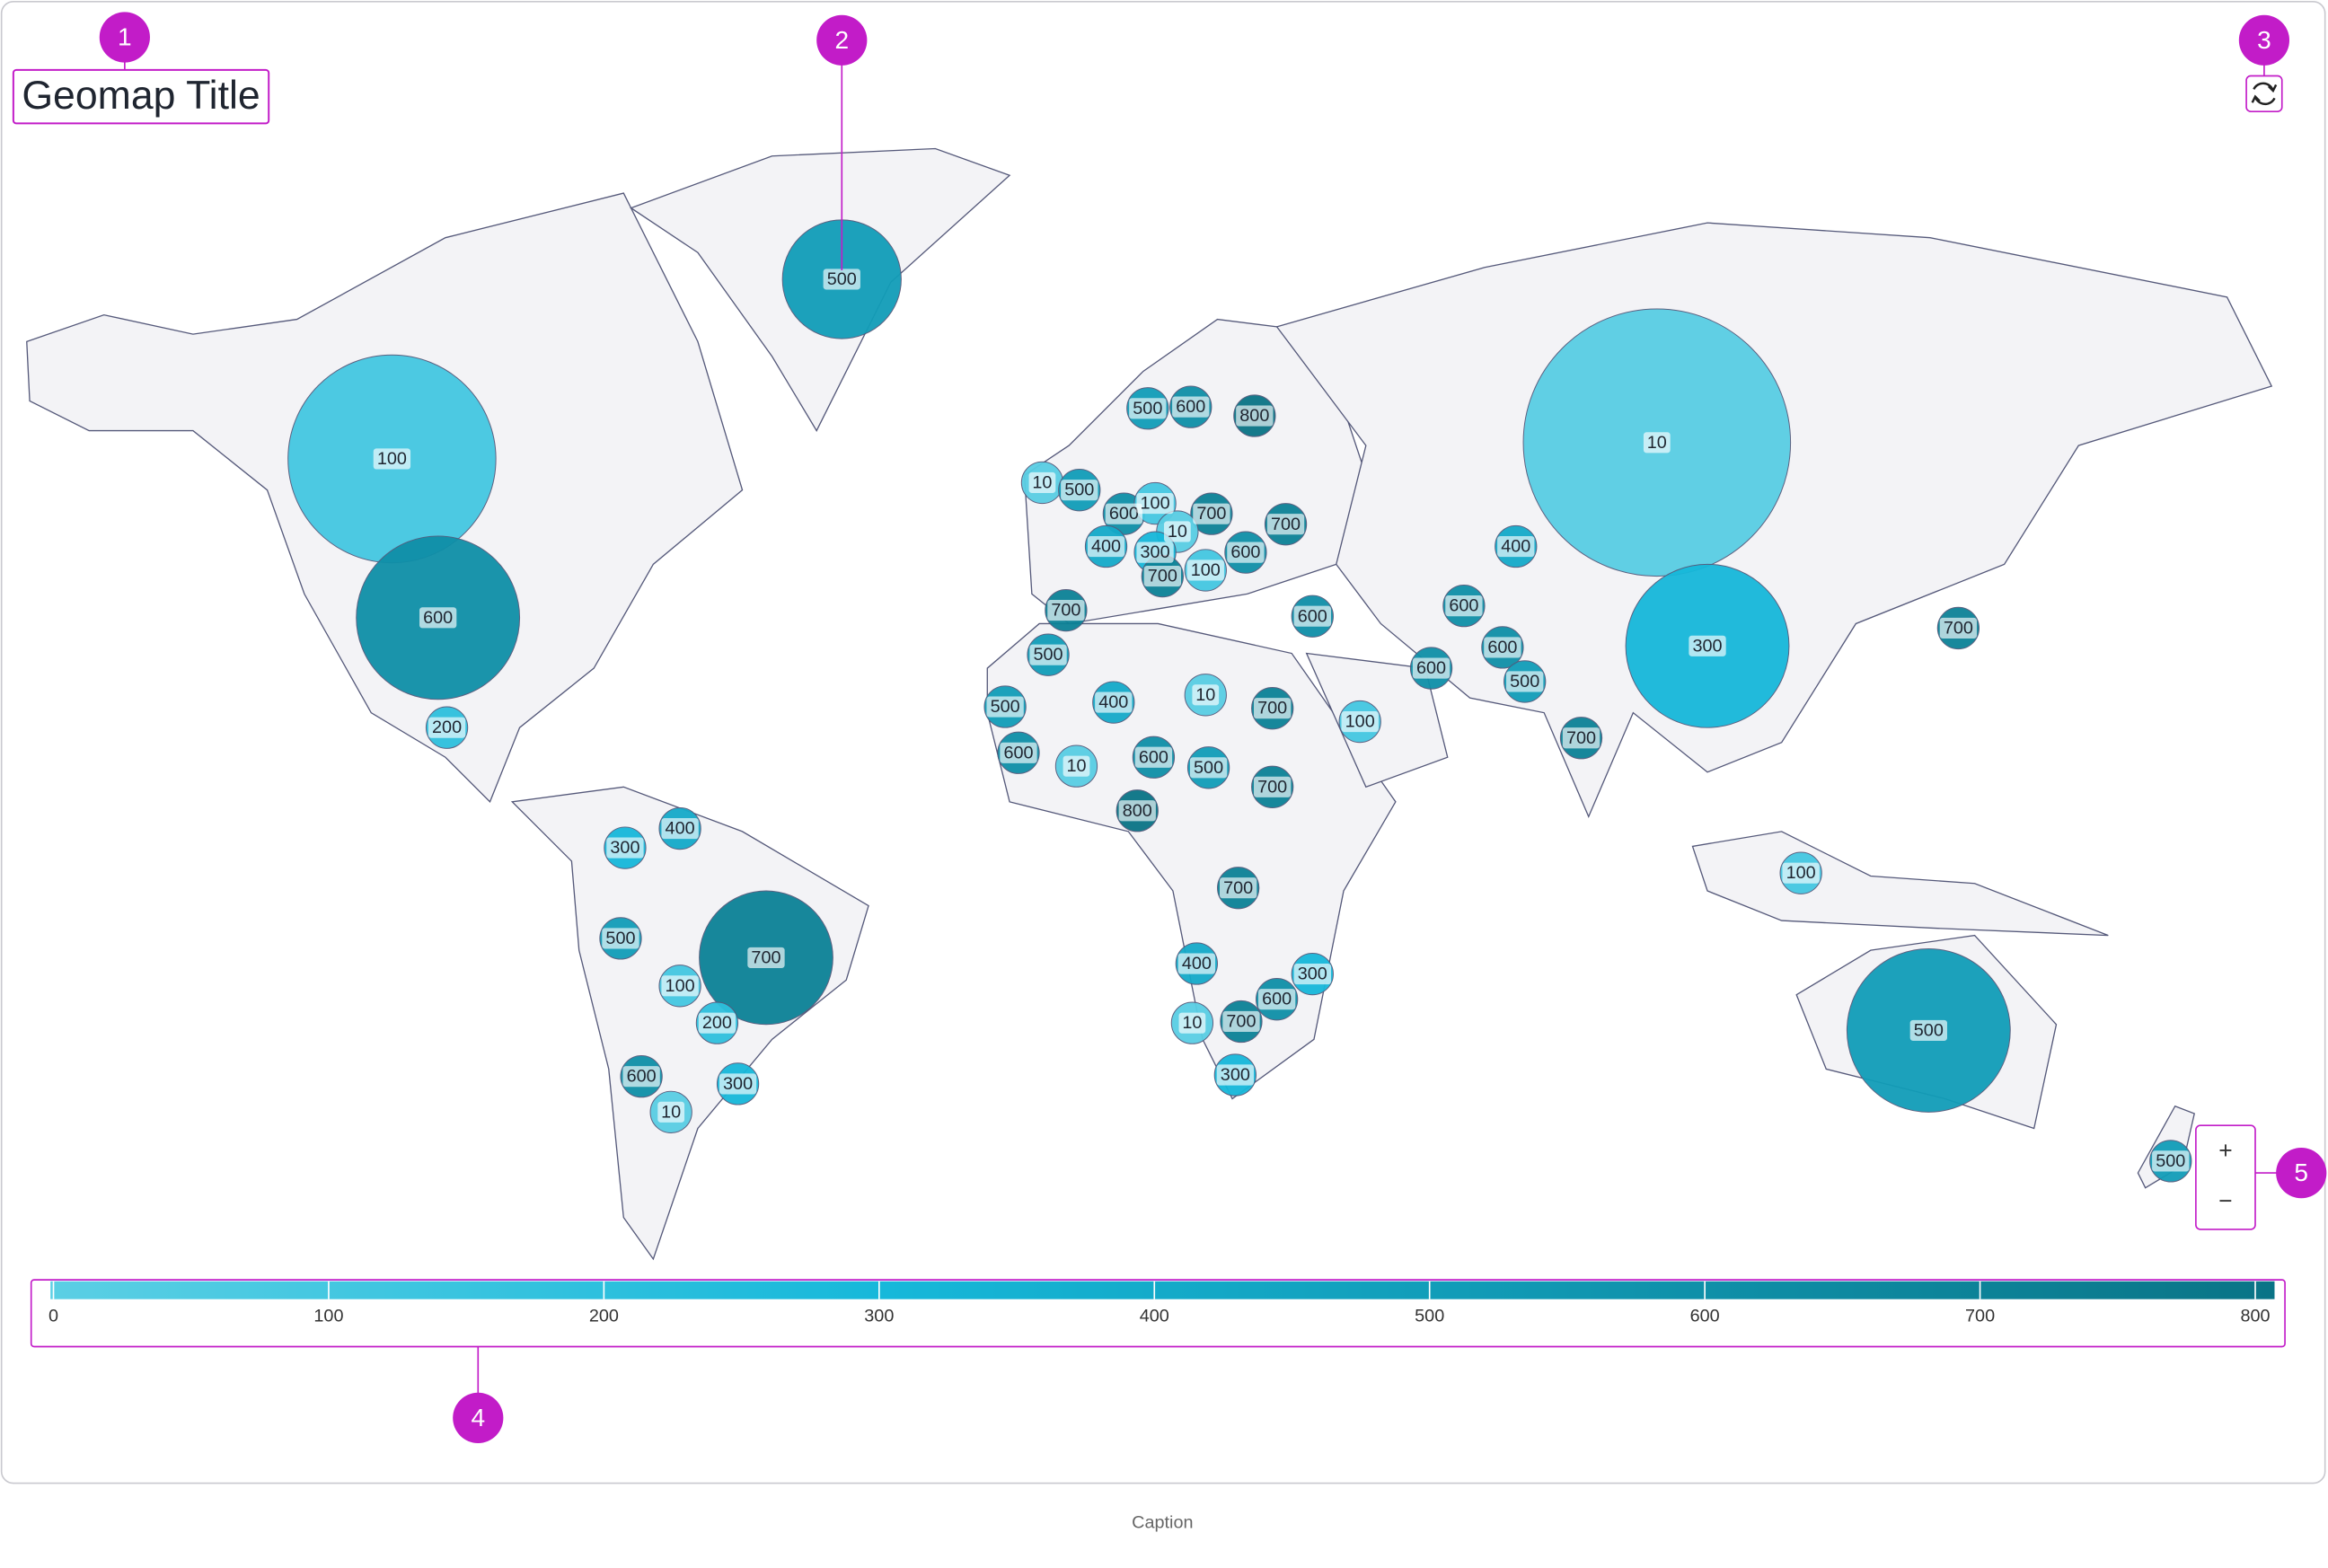 Image resolution: width=2328 pixels, height=1568 pixels. I want to click on legend-tick-label: 400, so click(1154, 1316).